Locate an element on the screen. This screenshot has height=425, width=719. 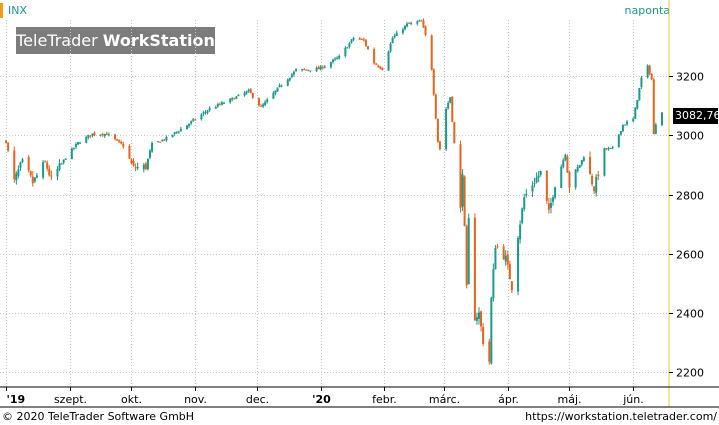
symbol-marker is located at coordinates (1, 10).